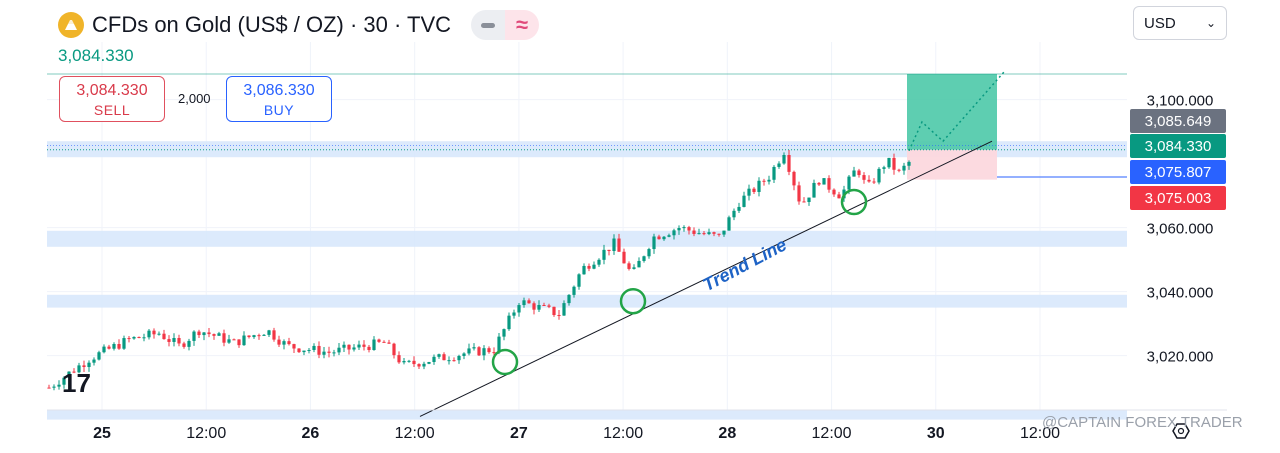  What do you see at coordinates (76, 383) in the screenshot?
I see `tv-logo-icon: 17` at bounding box center [76, 383].